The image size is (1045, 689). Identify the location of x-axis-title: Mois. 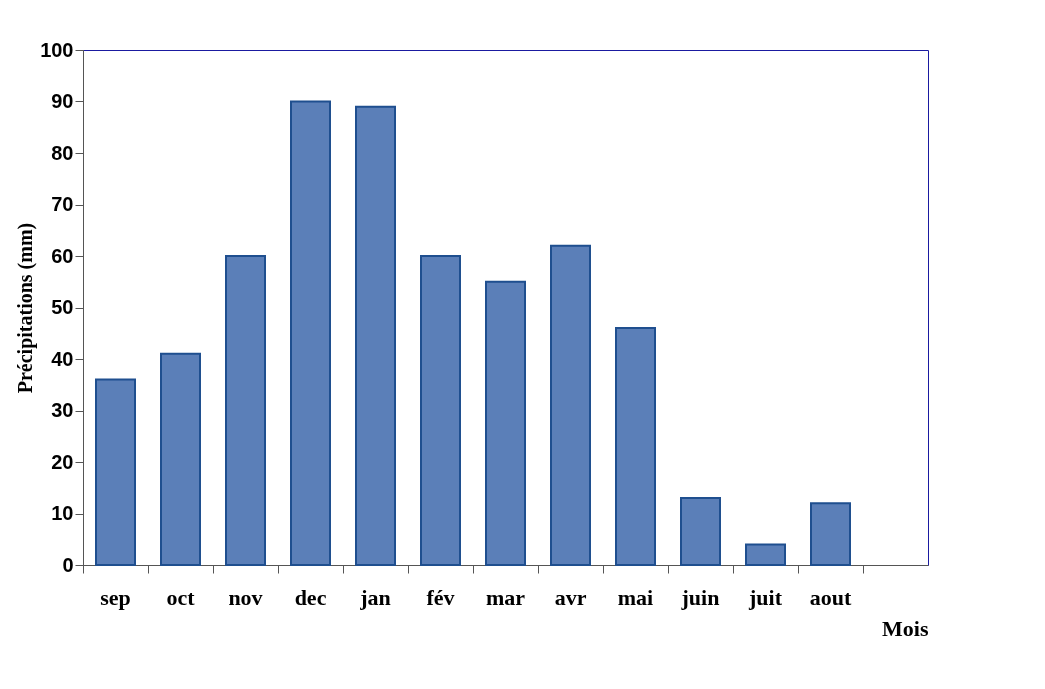
(905, 628).